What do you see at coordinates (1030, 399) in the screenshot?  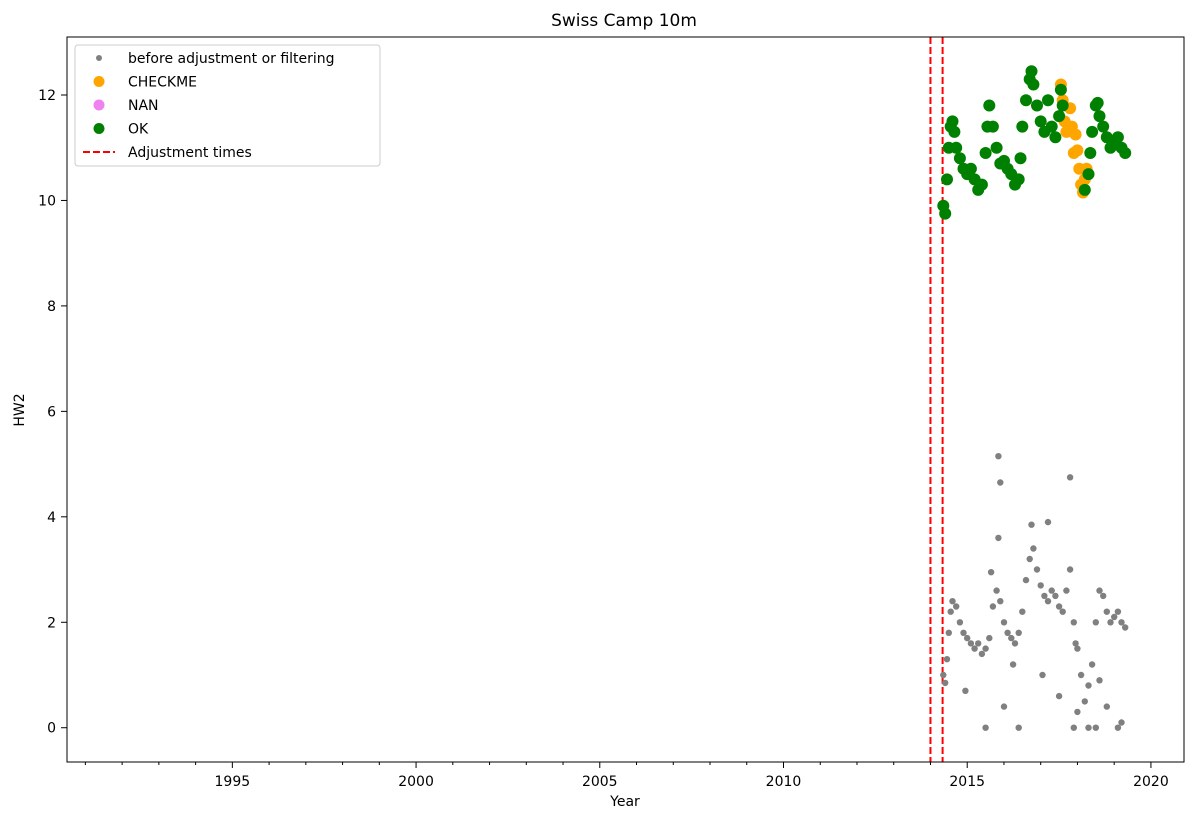 I see `plot-area` at bounding box center [1030, 399].